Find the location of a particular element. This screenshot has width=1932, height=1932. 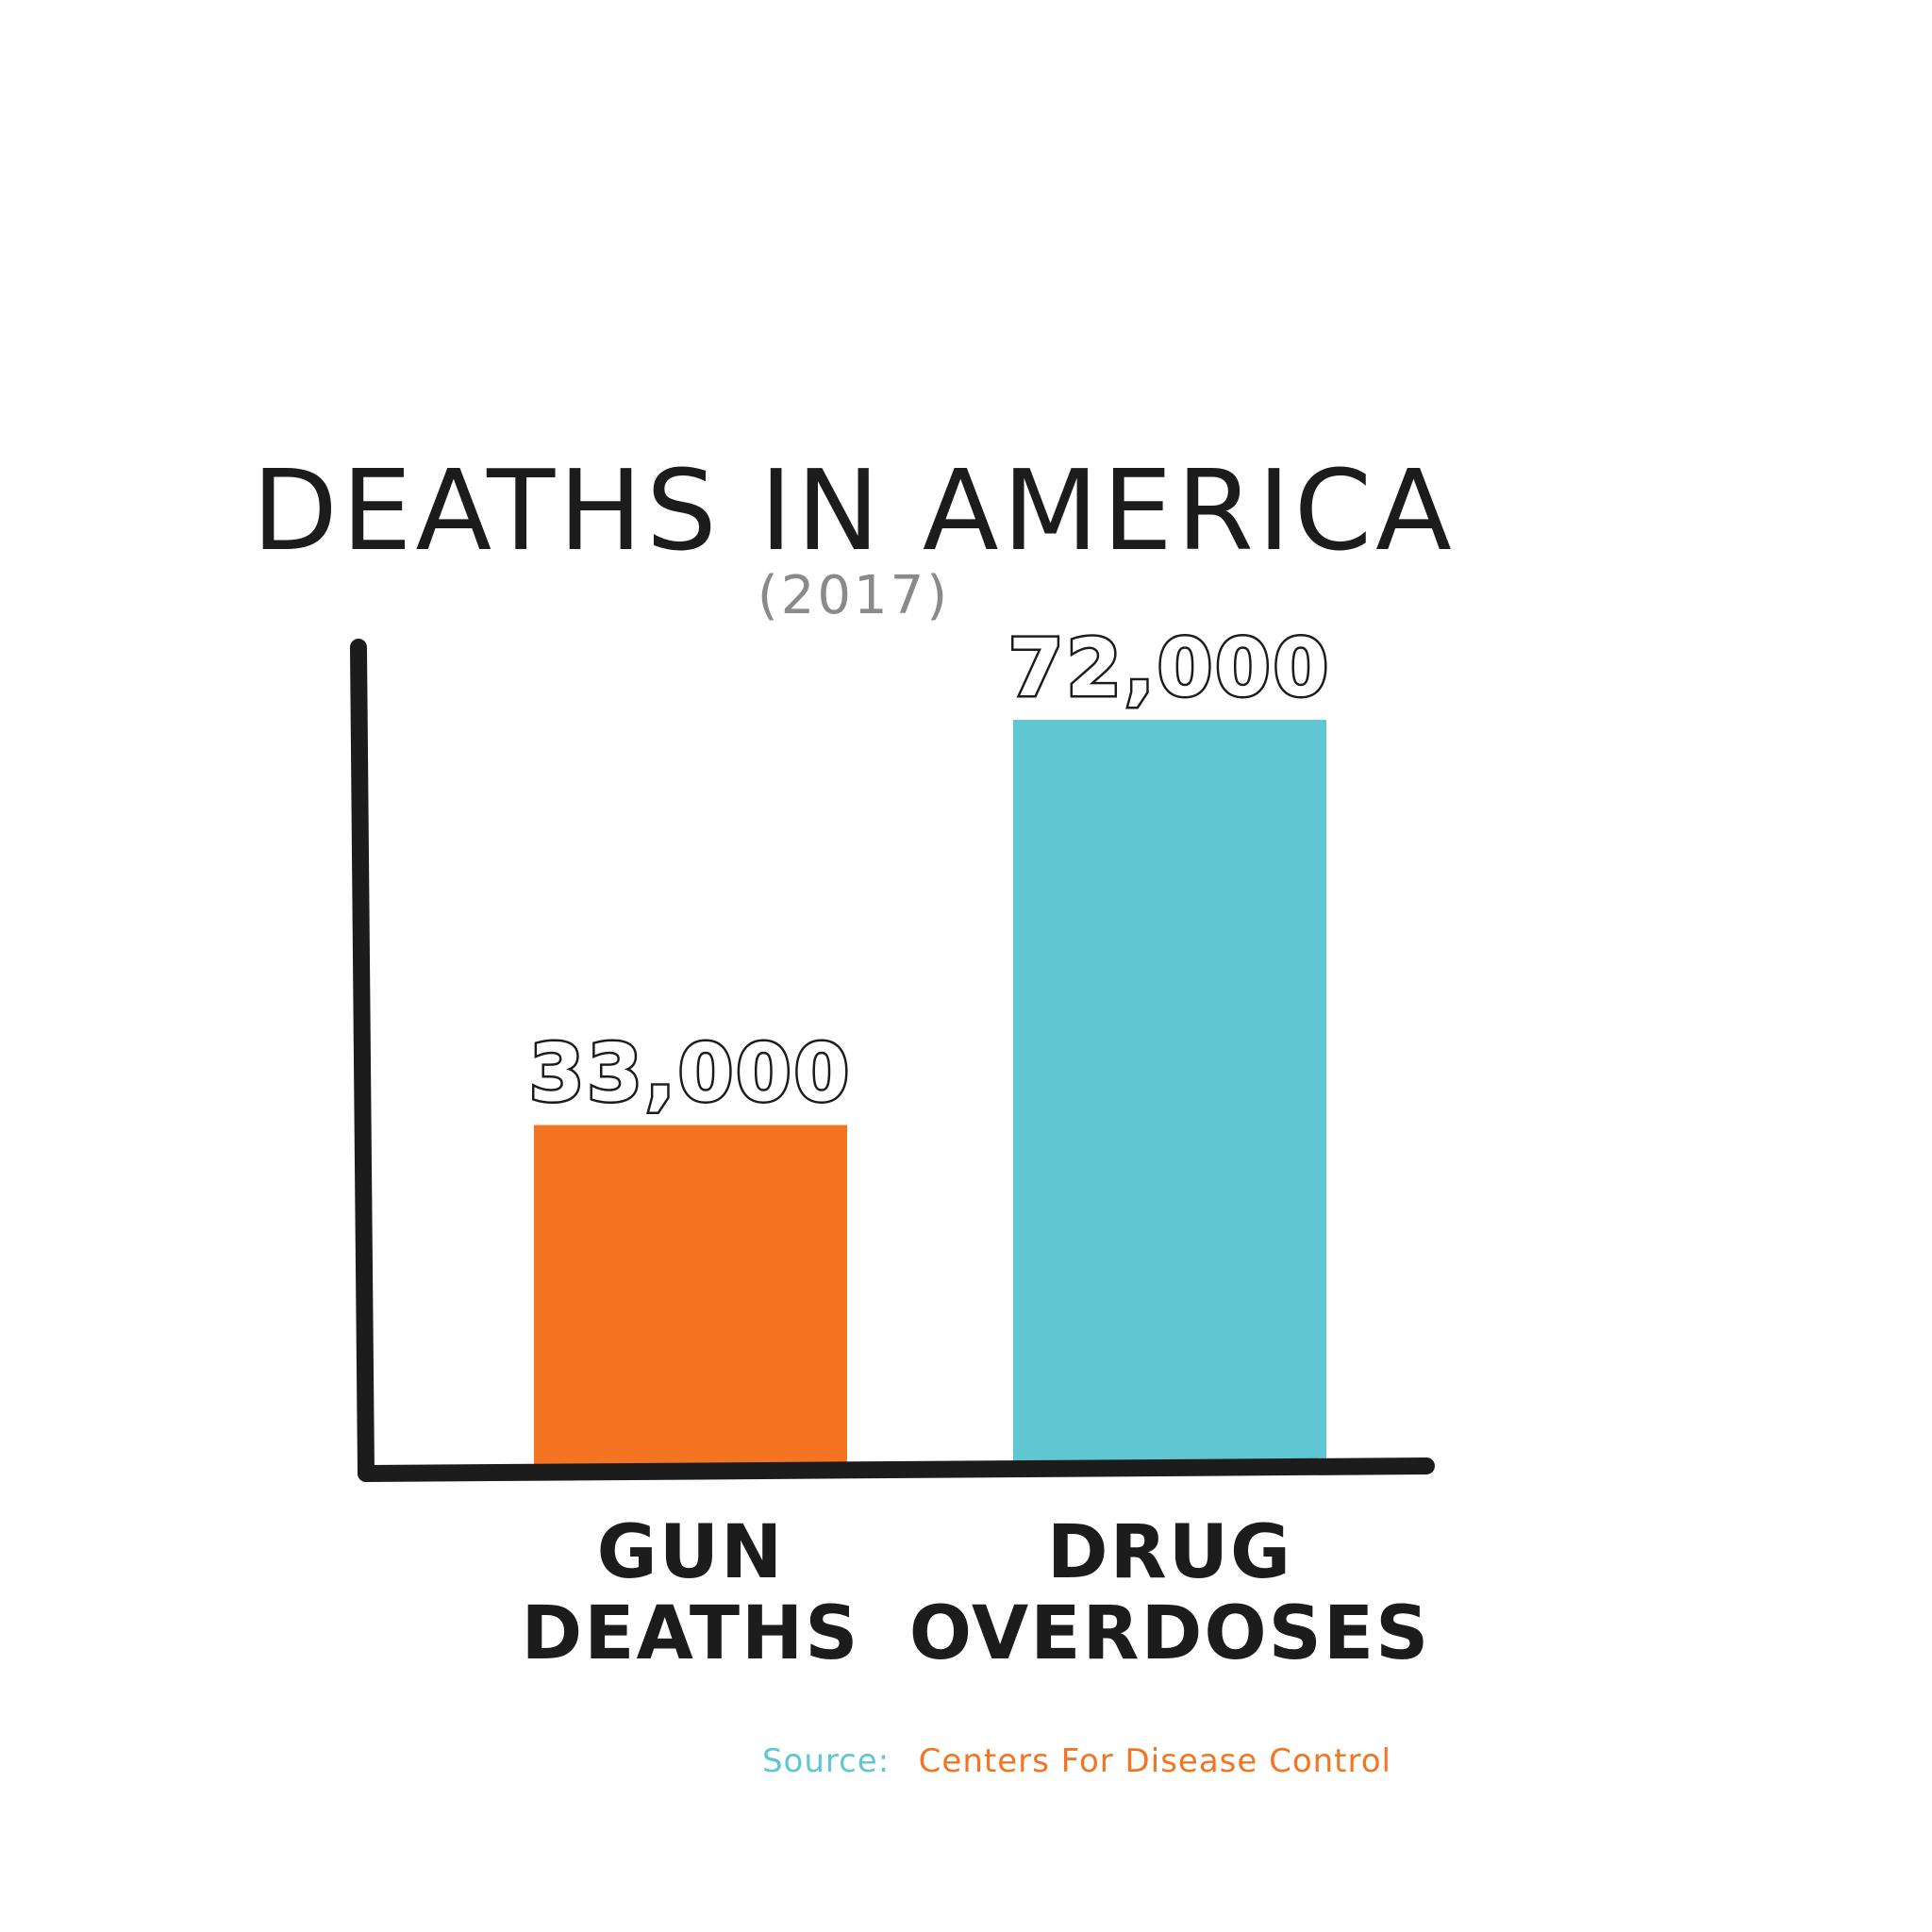

category-label-1: DRUG OVERDOSES is located at coordinates (1170, 1593).